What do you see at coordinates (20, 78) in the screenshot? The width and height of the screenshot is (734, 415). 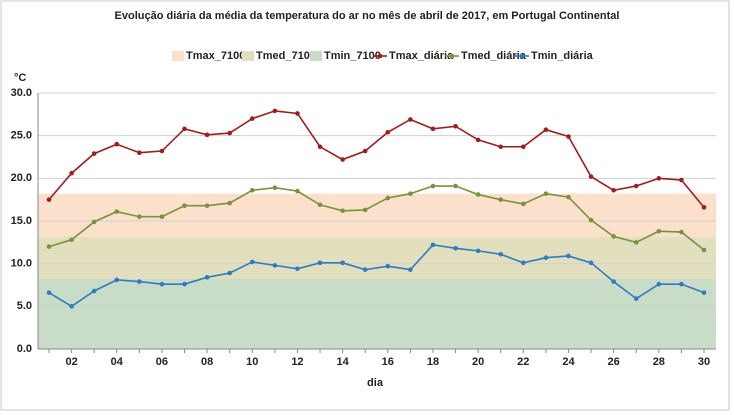 I see `y-axis-label: °C` at bounding box center [20, 78].